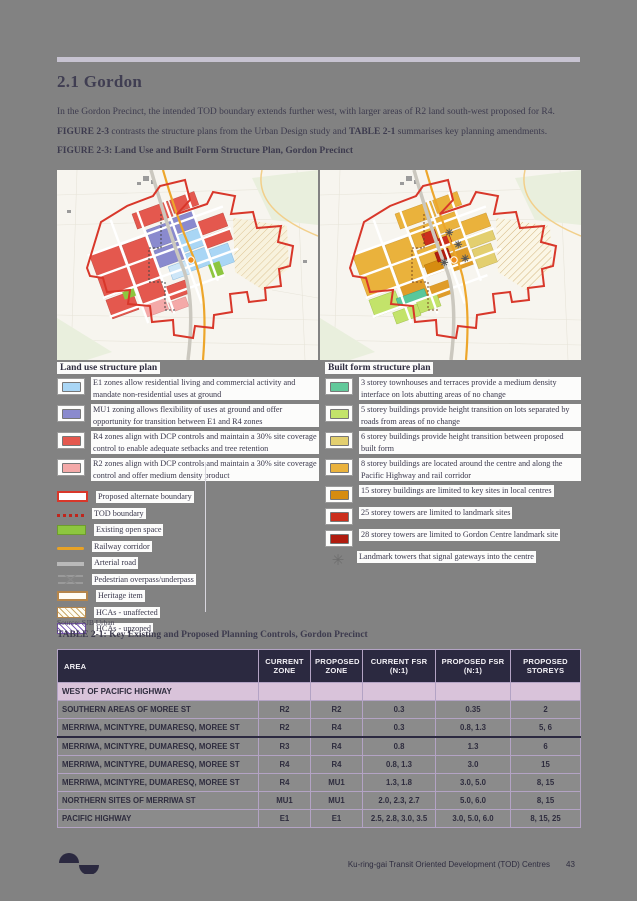 The width and height of the screenshot is (637, 901). I want to click on legend-item-label: Proposed alternate boundary, so click(145, 497).